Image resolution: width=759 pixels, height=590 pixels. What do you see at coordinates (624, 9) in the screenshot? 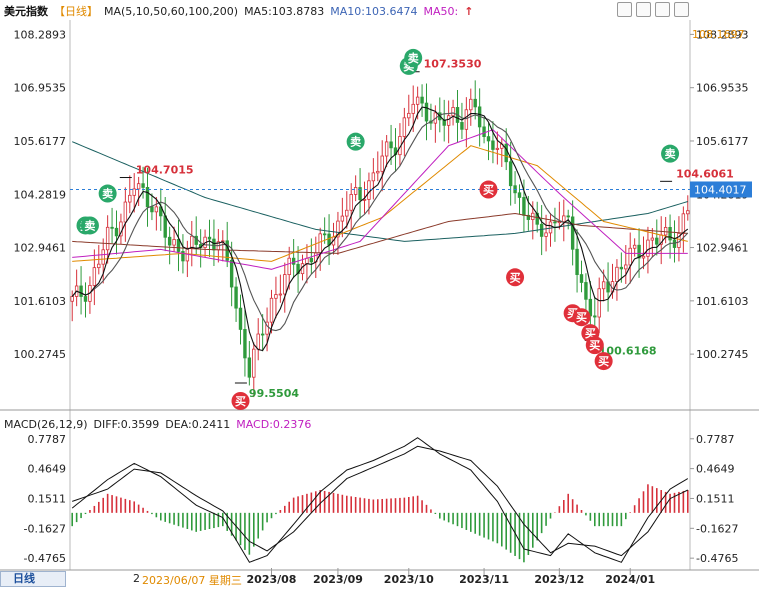
I see `settings-icon` at bounding box center [624, 9].